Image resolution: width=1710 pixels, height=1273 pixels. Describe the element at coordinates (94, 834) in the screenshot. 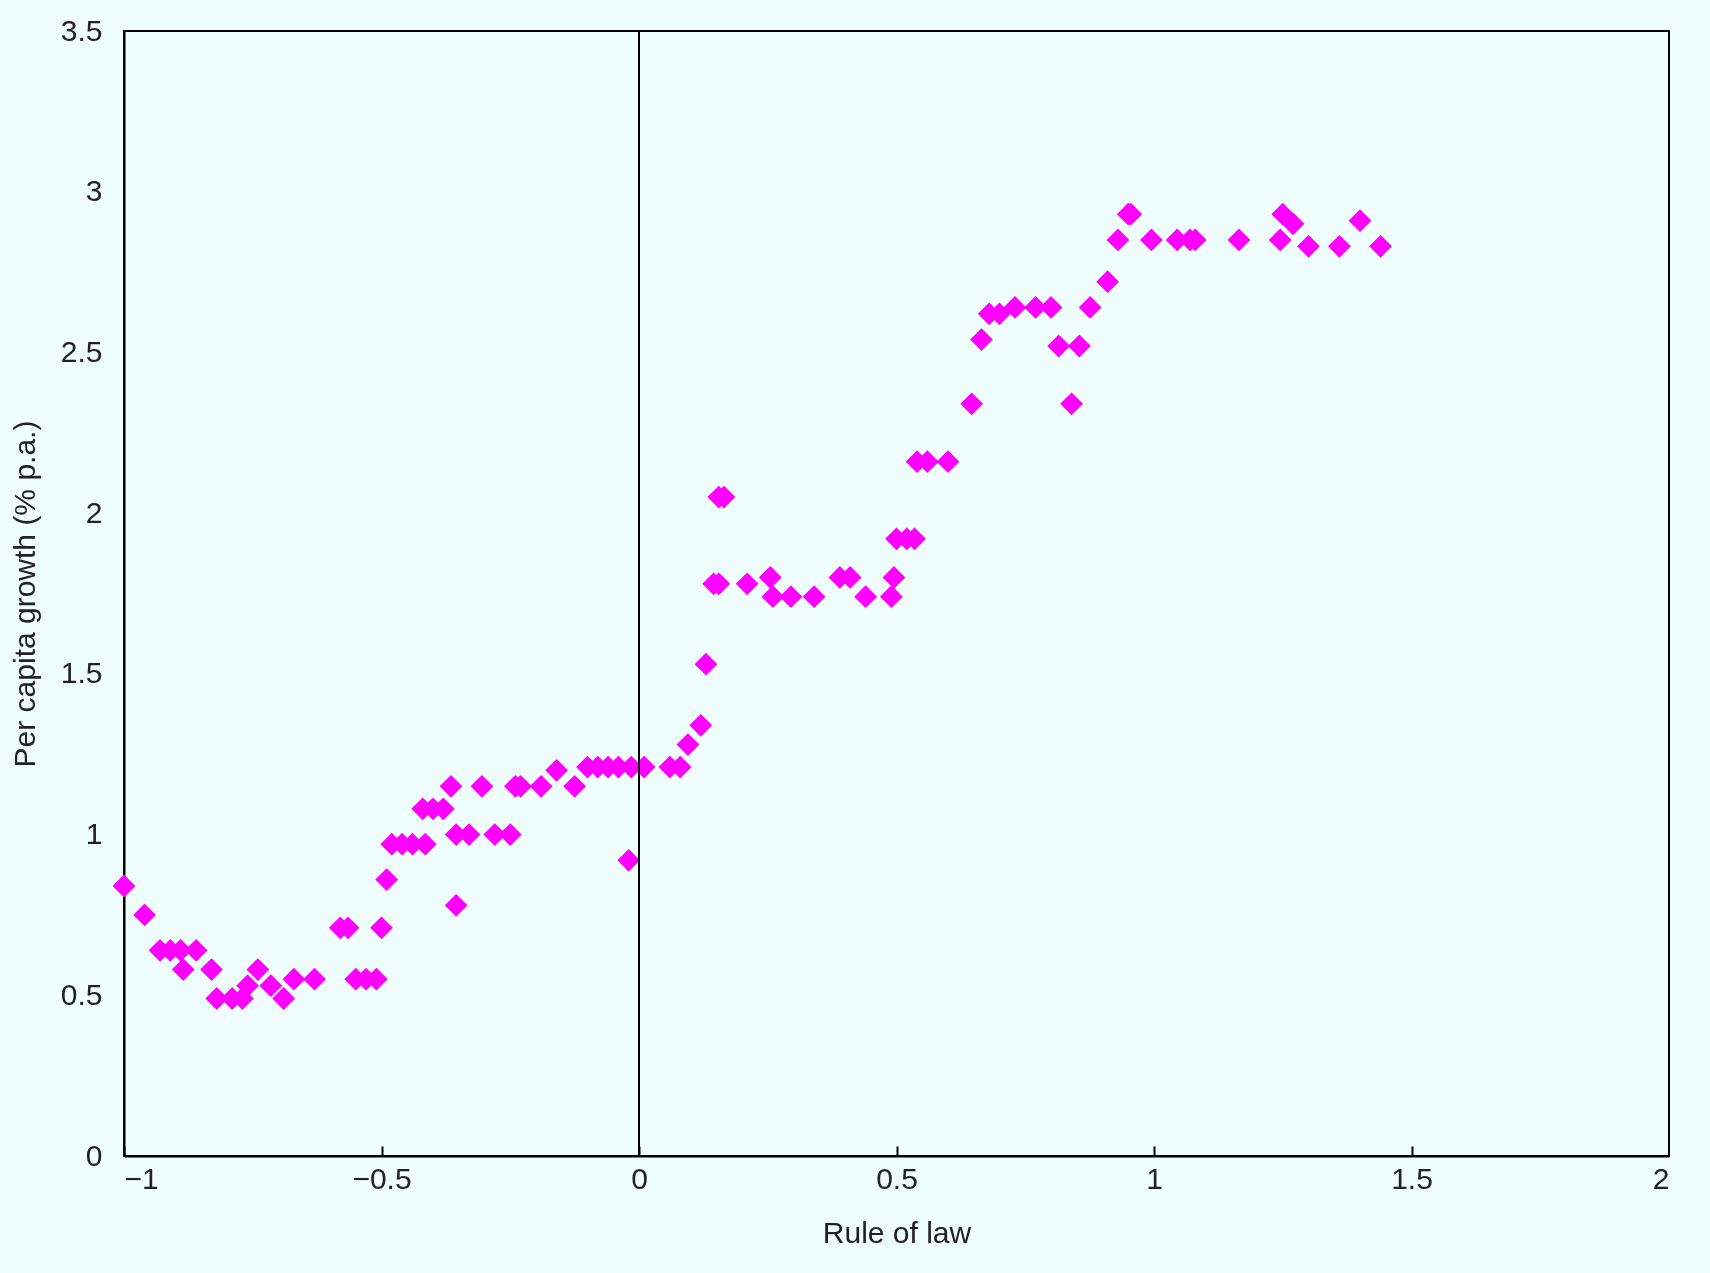

I see `y-tick-label: 1` at that location.